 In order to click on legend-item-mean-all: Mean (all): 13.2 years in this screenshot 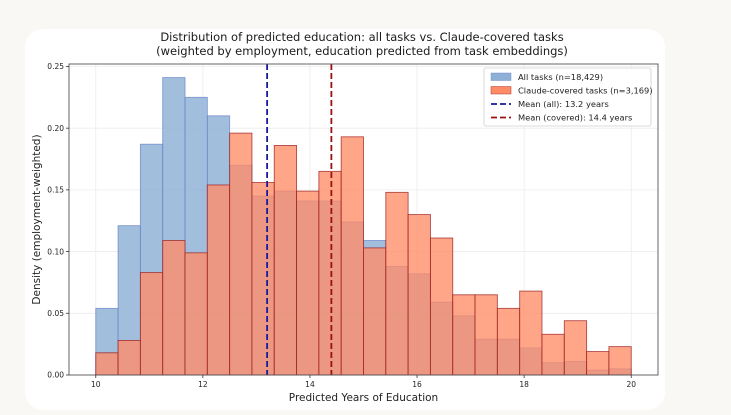, I will do `click(550, 104)`.